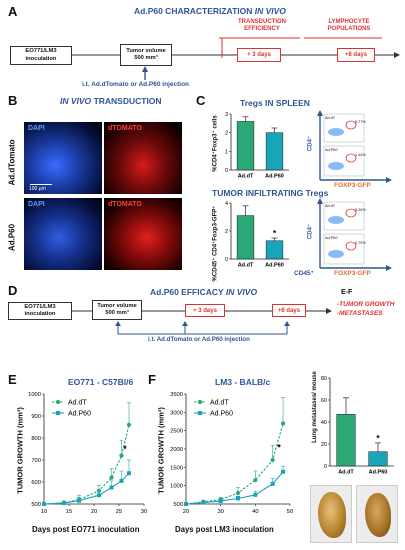 The width and height of the screenshot is (405, 550). Describe the element at coordinates (289, 310) in the screenshot. I see `plus6-text-d: +6 days` at that location.